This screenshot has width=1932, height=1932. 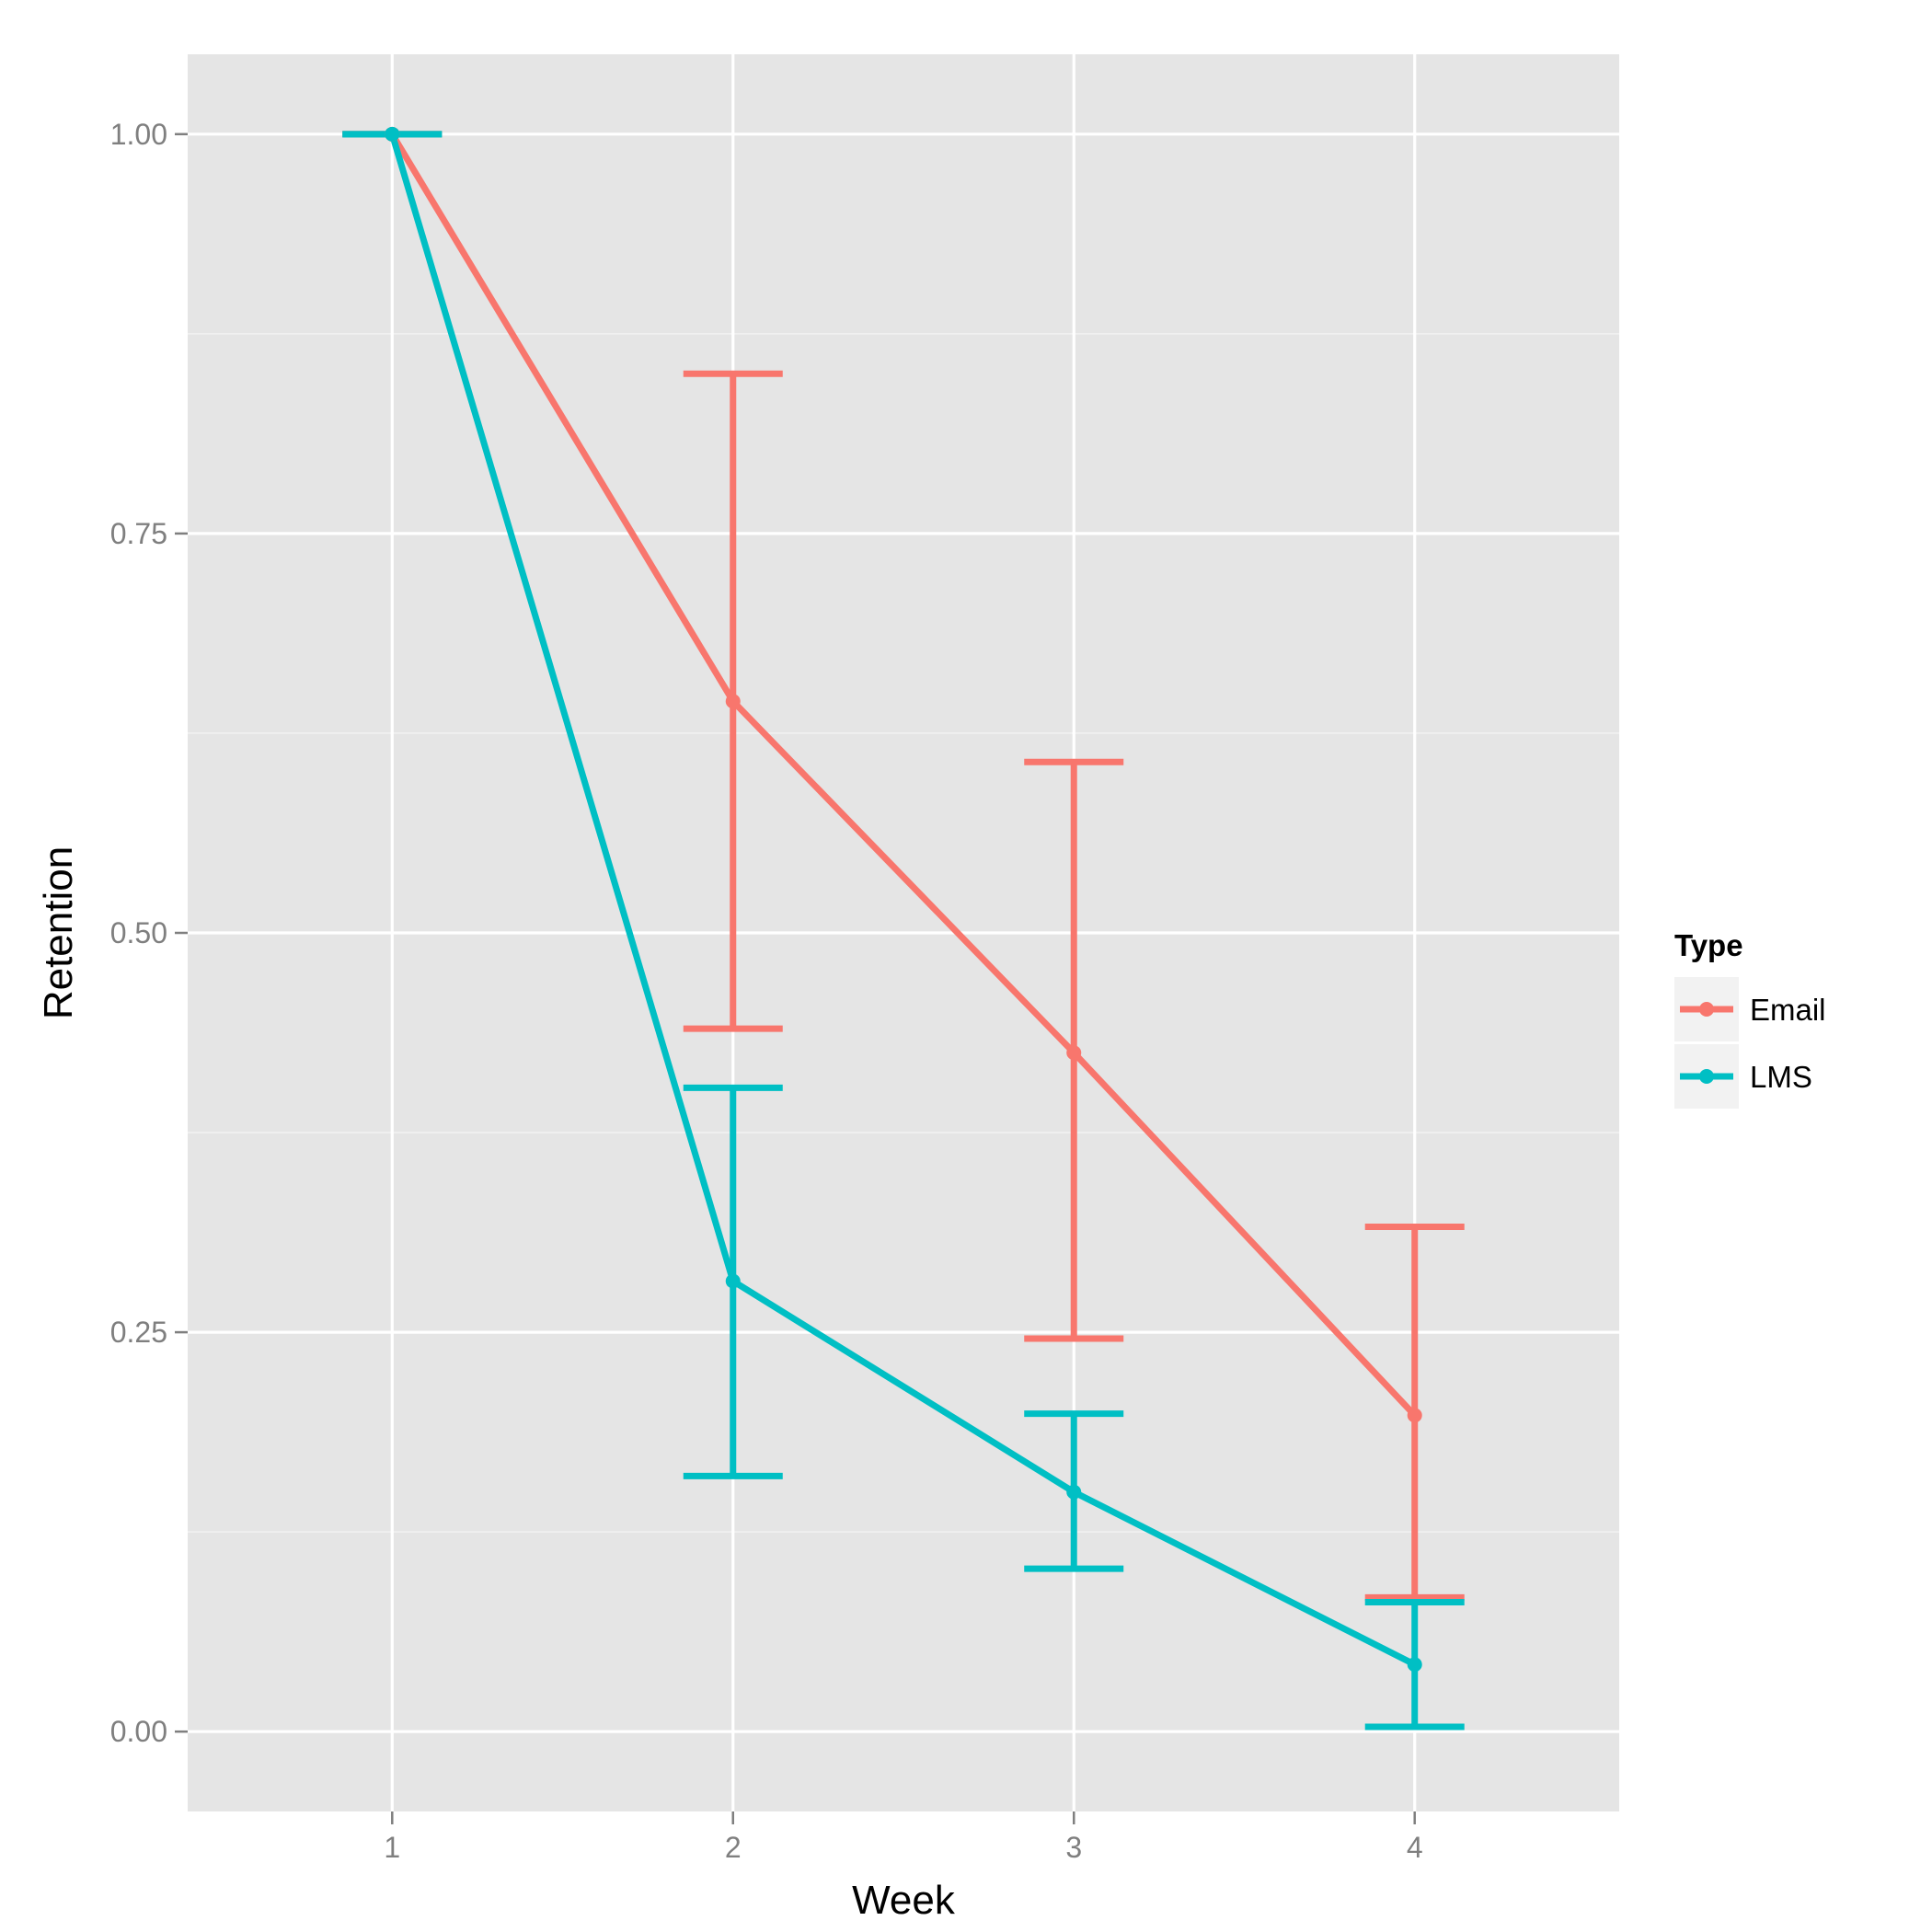 What do you see at coordinates (138, 1332) in the screenshot?
I see `y-tick-label: 0.25` at bounding box center [138, 1332].